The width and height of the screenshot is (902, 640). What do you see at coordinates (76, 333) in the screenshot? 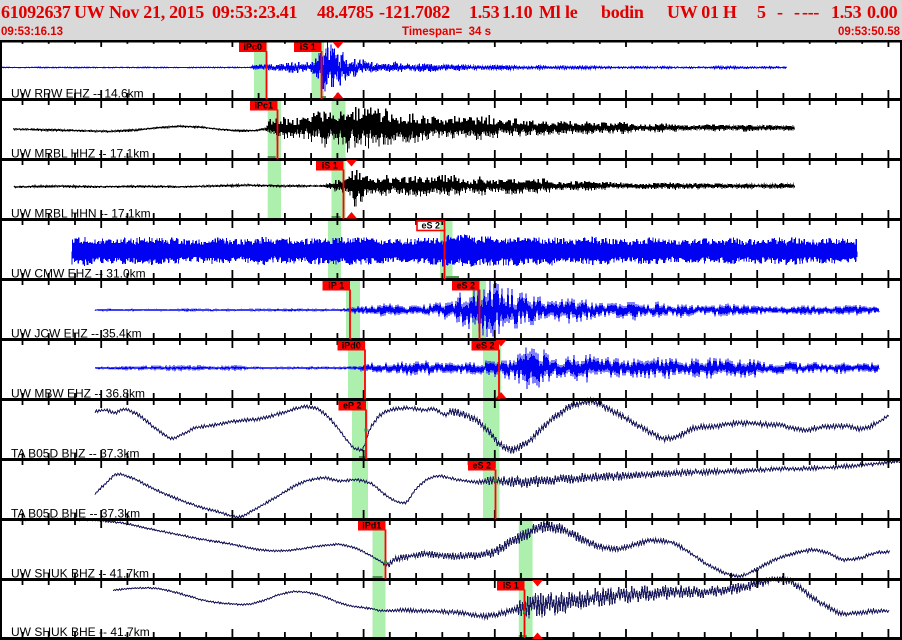
I see `svg-text: UW JCW EHZ -- 35.4km` at bounding box center [76, 333].